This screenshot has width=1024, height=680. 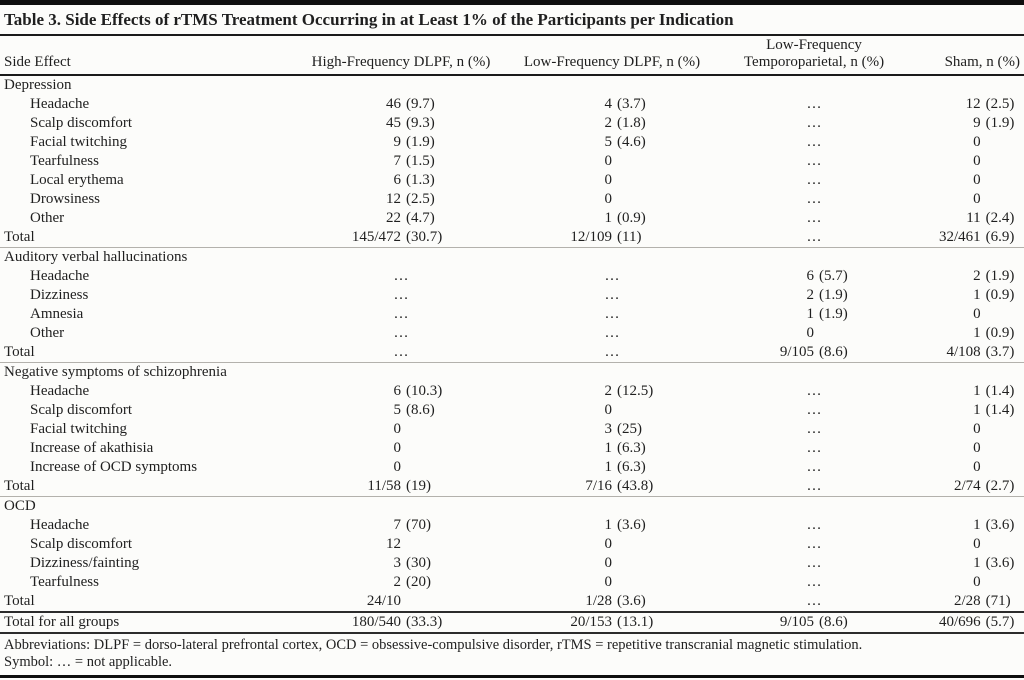 What do you see at coordinates (397, 563) in the screenshot?
I see `cell-count: 3` at bounding box center [397, 563].